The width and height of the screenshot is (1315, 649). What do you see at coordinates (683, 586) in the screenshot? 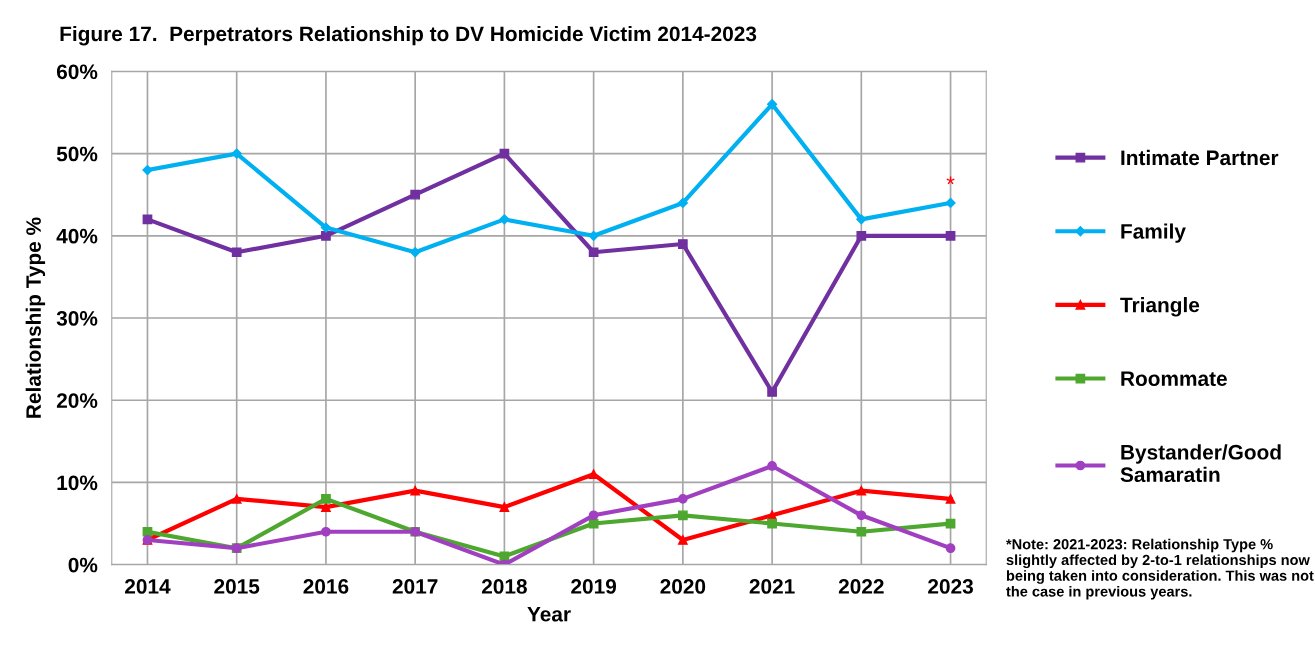
I see `x-tick-label: 2020` at bounding box center [683, 586].